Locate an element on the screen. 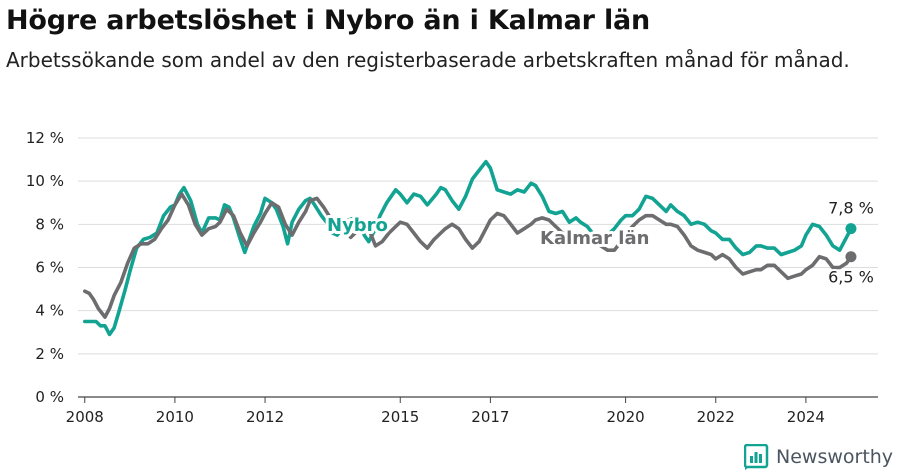 This screenshot has height=474, width=900. newsworthy-logo: Newsworthy is located at coordinates (818, 457).